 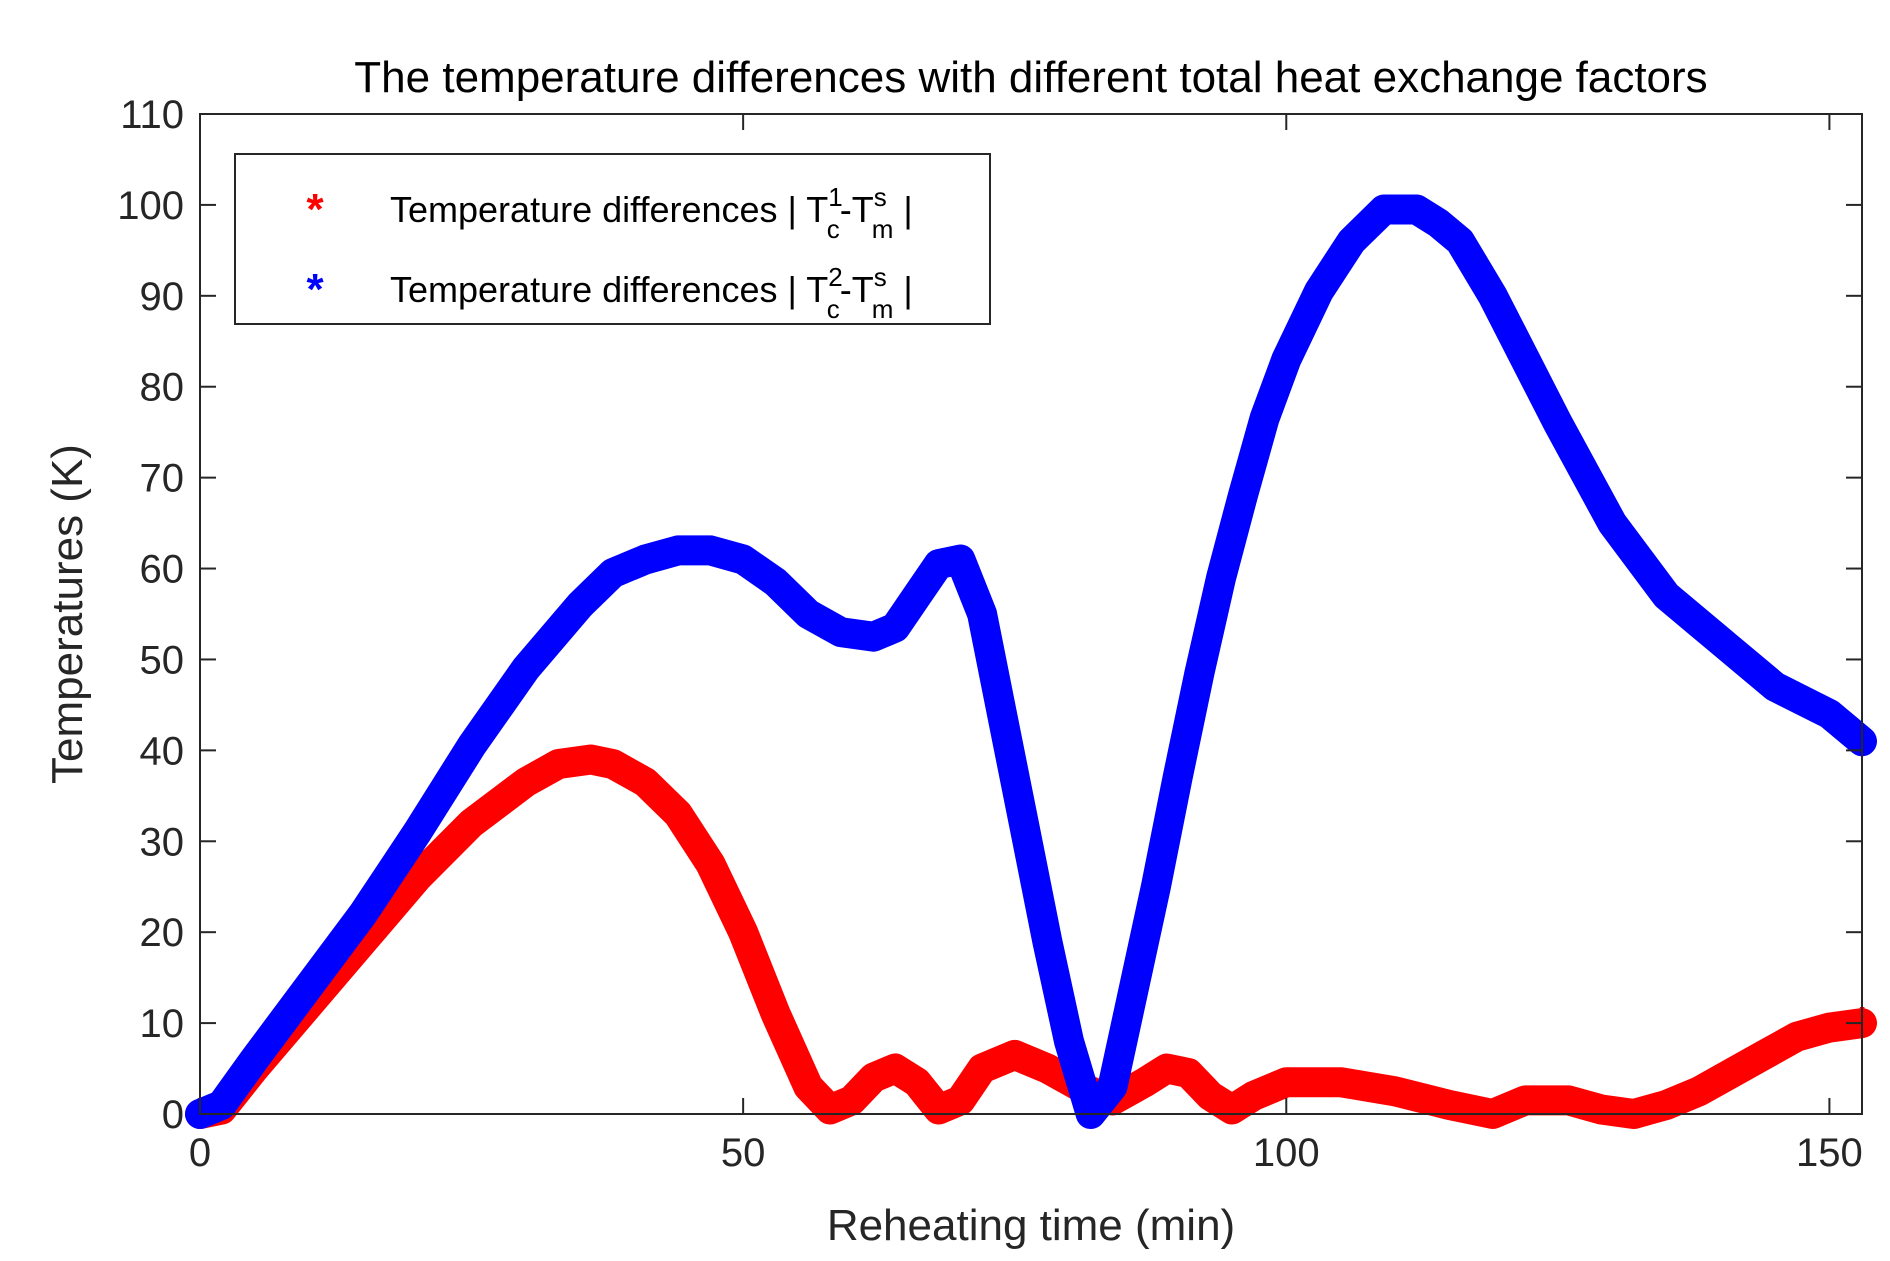 I want to click on legend-label-1: Temperature differences | T1 c-Ts m |, so click(x=651, y=213).